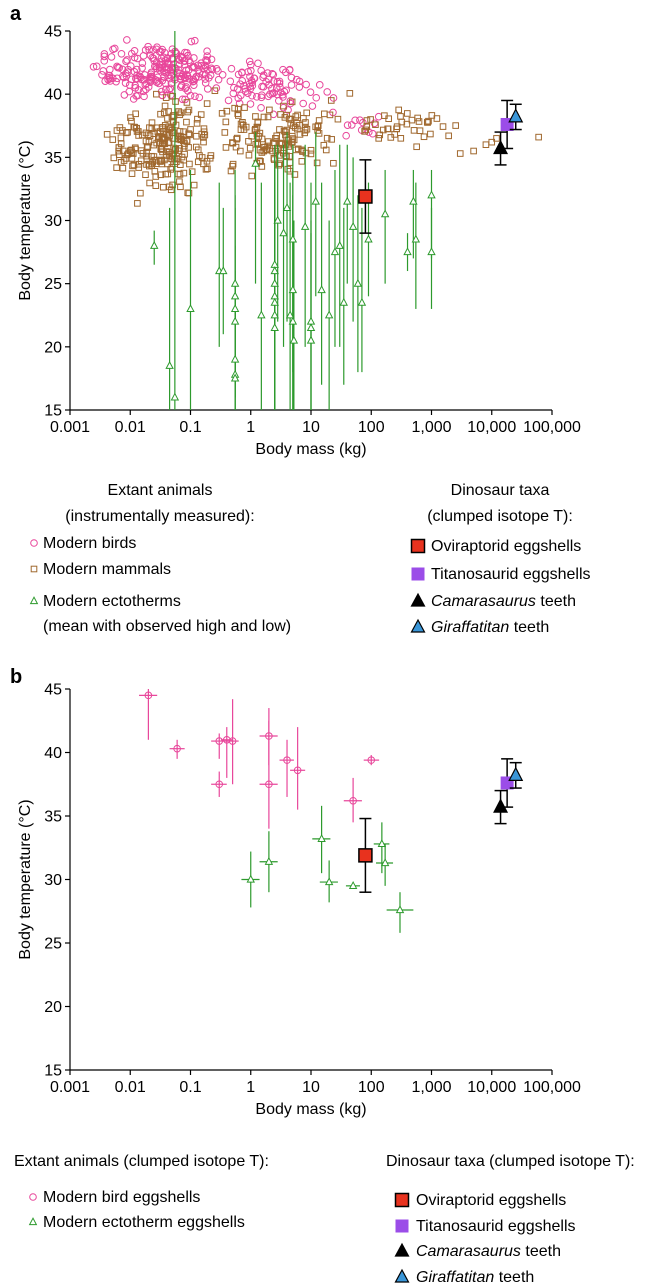 The image size is (647, 1288). What do you see at coordinates (418, 625) in the screenshot?
I see `giraffatitan-legend-marker` at bounding box center [418, 625].